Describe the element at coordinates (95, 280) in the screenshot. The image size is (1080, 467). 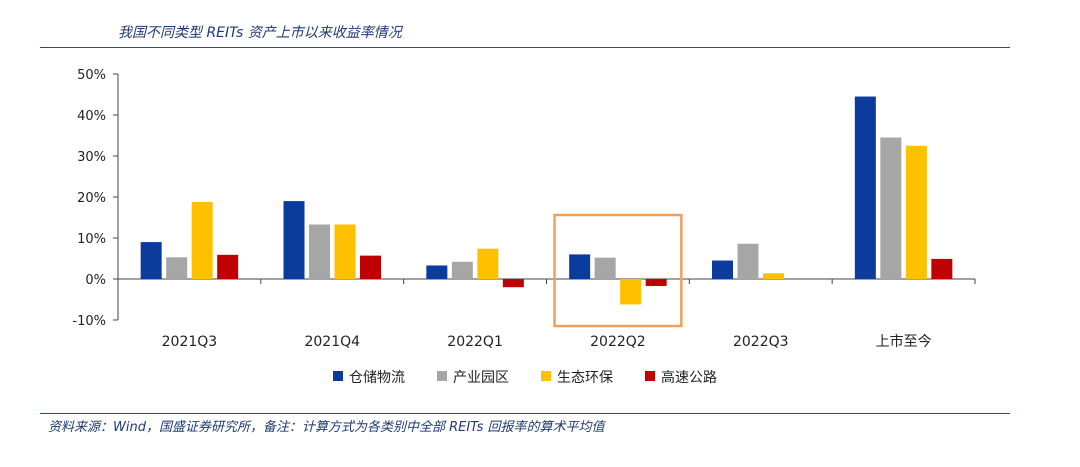
I see `y-tick-label: 0%` at that location.